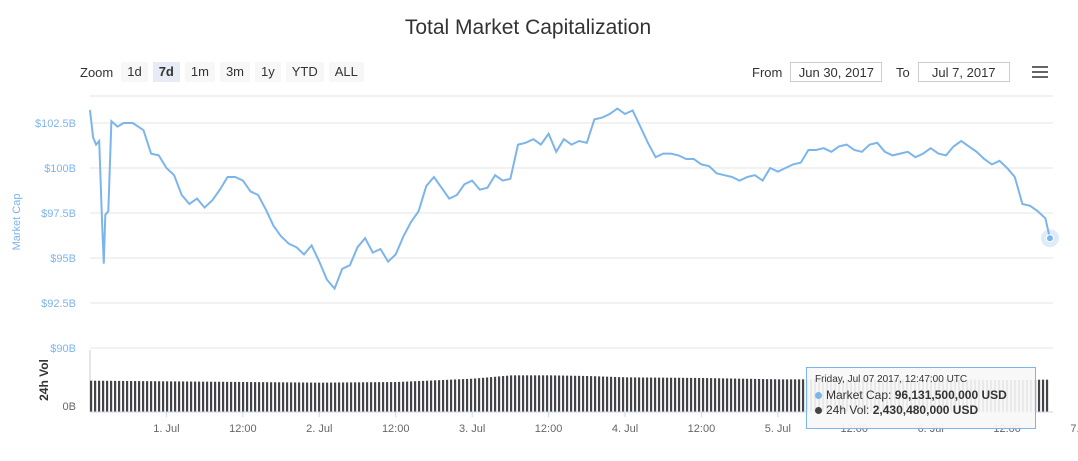  Describe the element at coordinates (963, 72) in the screenshot. I see `to-date-input` at that location.